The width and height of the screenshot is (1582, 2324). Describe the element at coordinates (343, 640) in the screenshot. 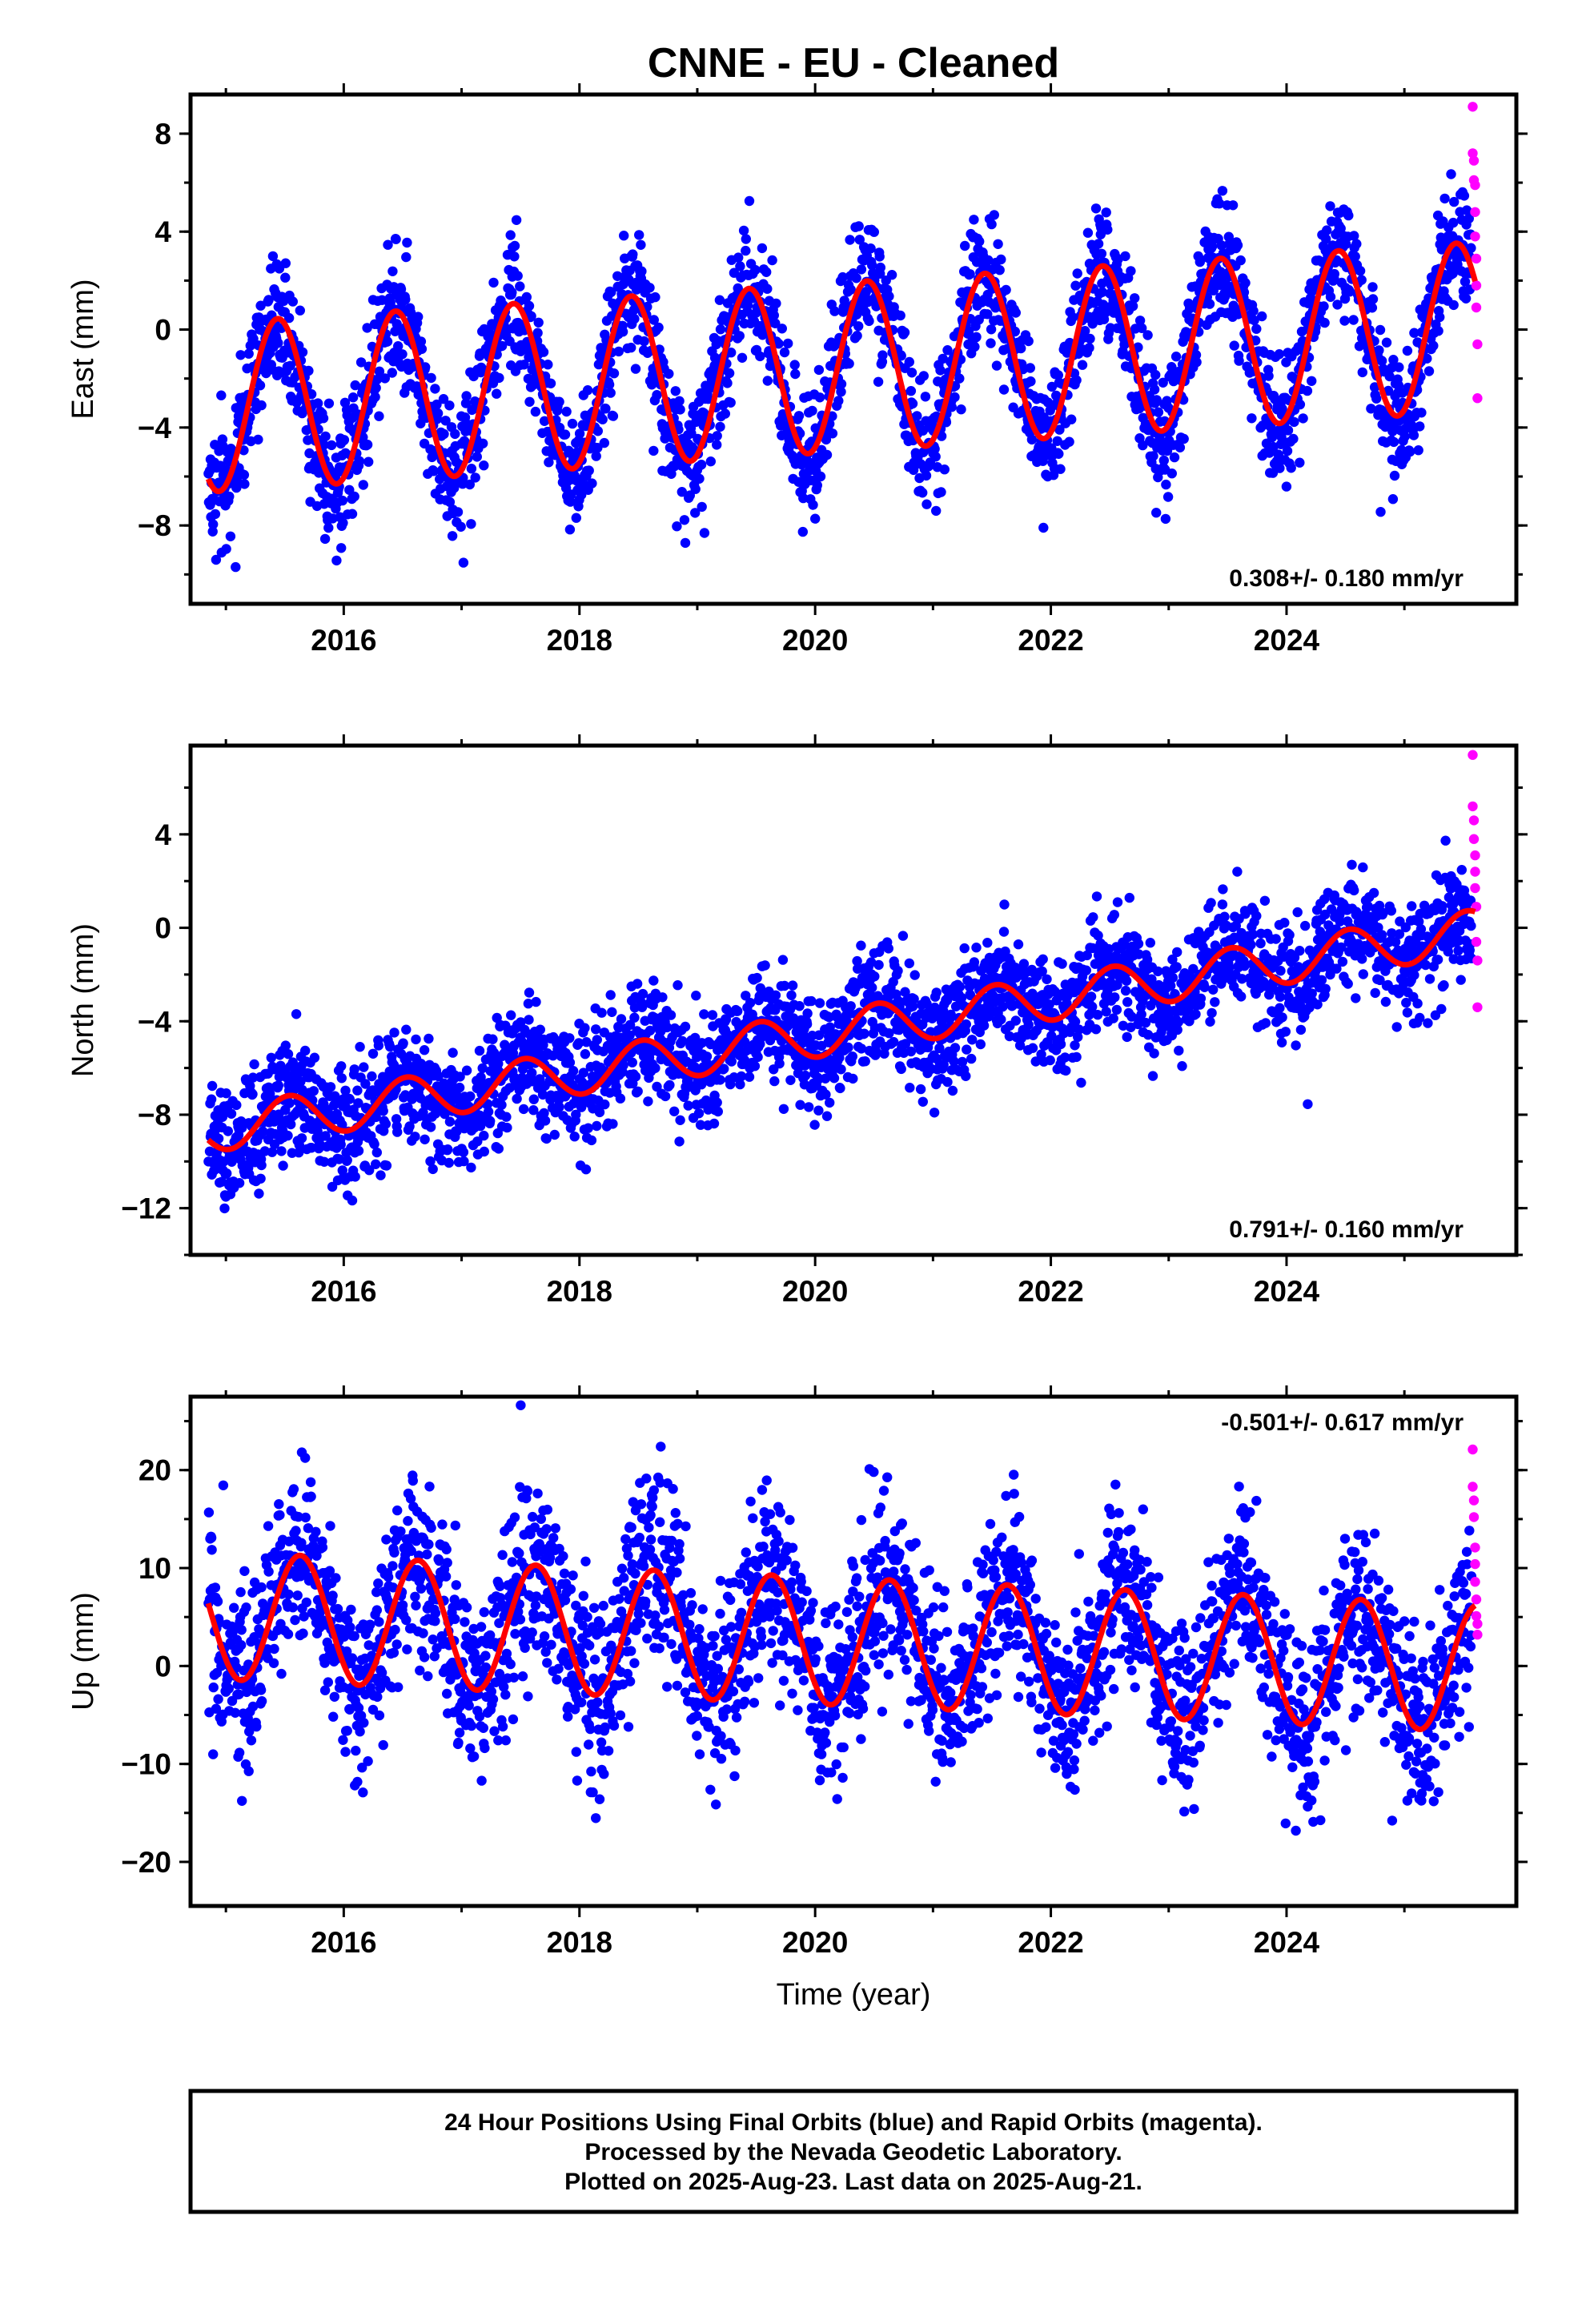

I see `x-tick-label: 2016` at that location.